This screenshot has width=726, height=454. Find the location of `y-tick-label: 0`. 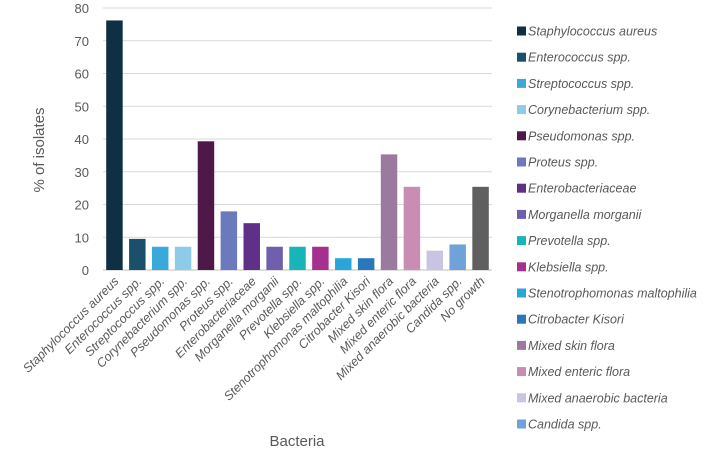

y-tick-label: 0 is located at coordinates (85, 270).